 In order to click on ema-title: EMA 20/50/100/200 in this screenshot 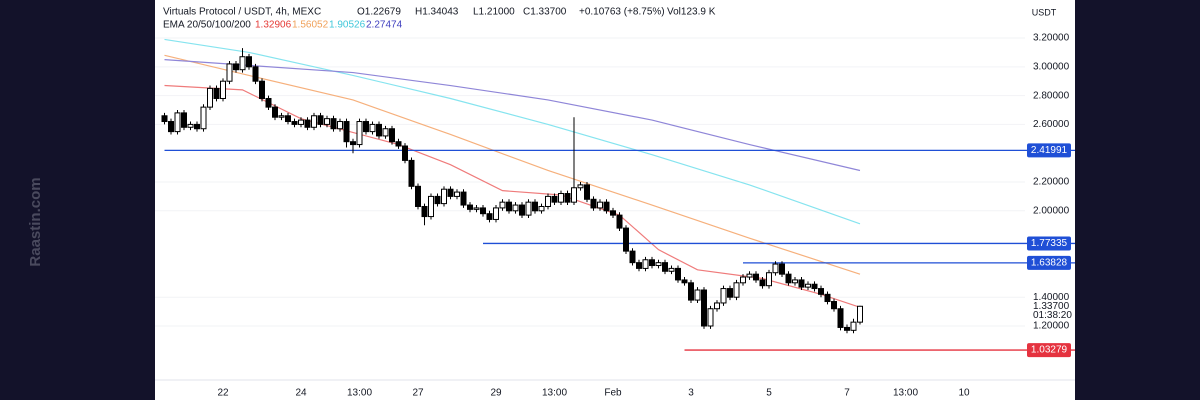, I will do `click(207, 25)`.